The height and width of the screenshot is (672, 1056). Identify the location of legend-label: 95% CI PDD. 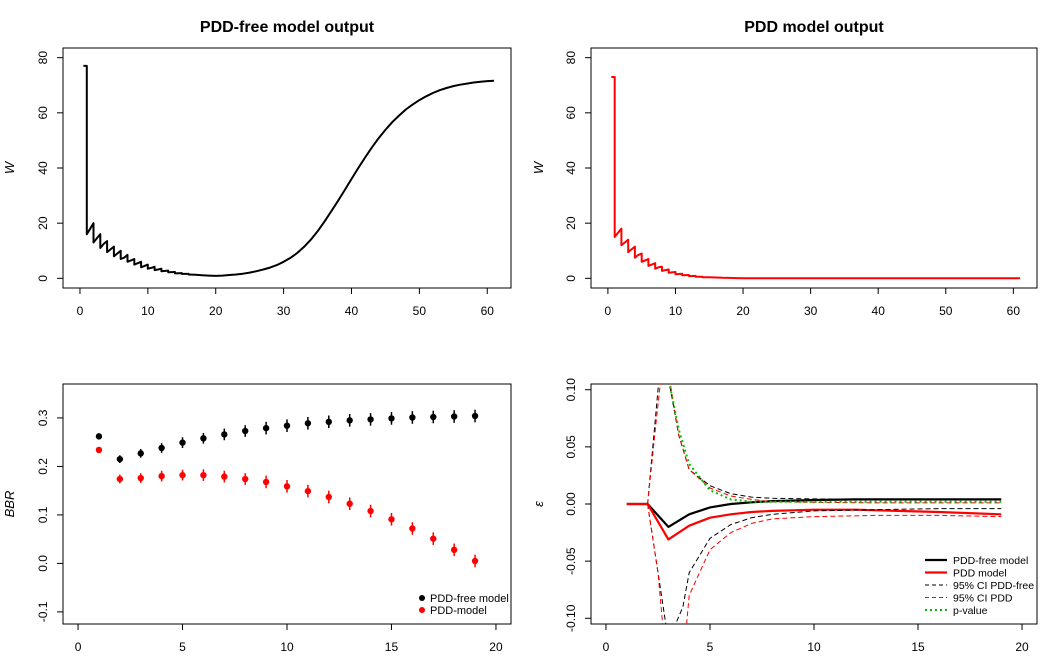
(983, 599).